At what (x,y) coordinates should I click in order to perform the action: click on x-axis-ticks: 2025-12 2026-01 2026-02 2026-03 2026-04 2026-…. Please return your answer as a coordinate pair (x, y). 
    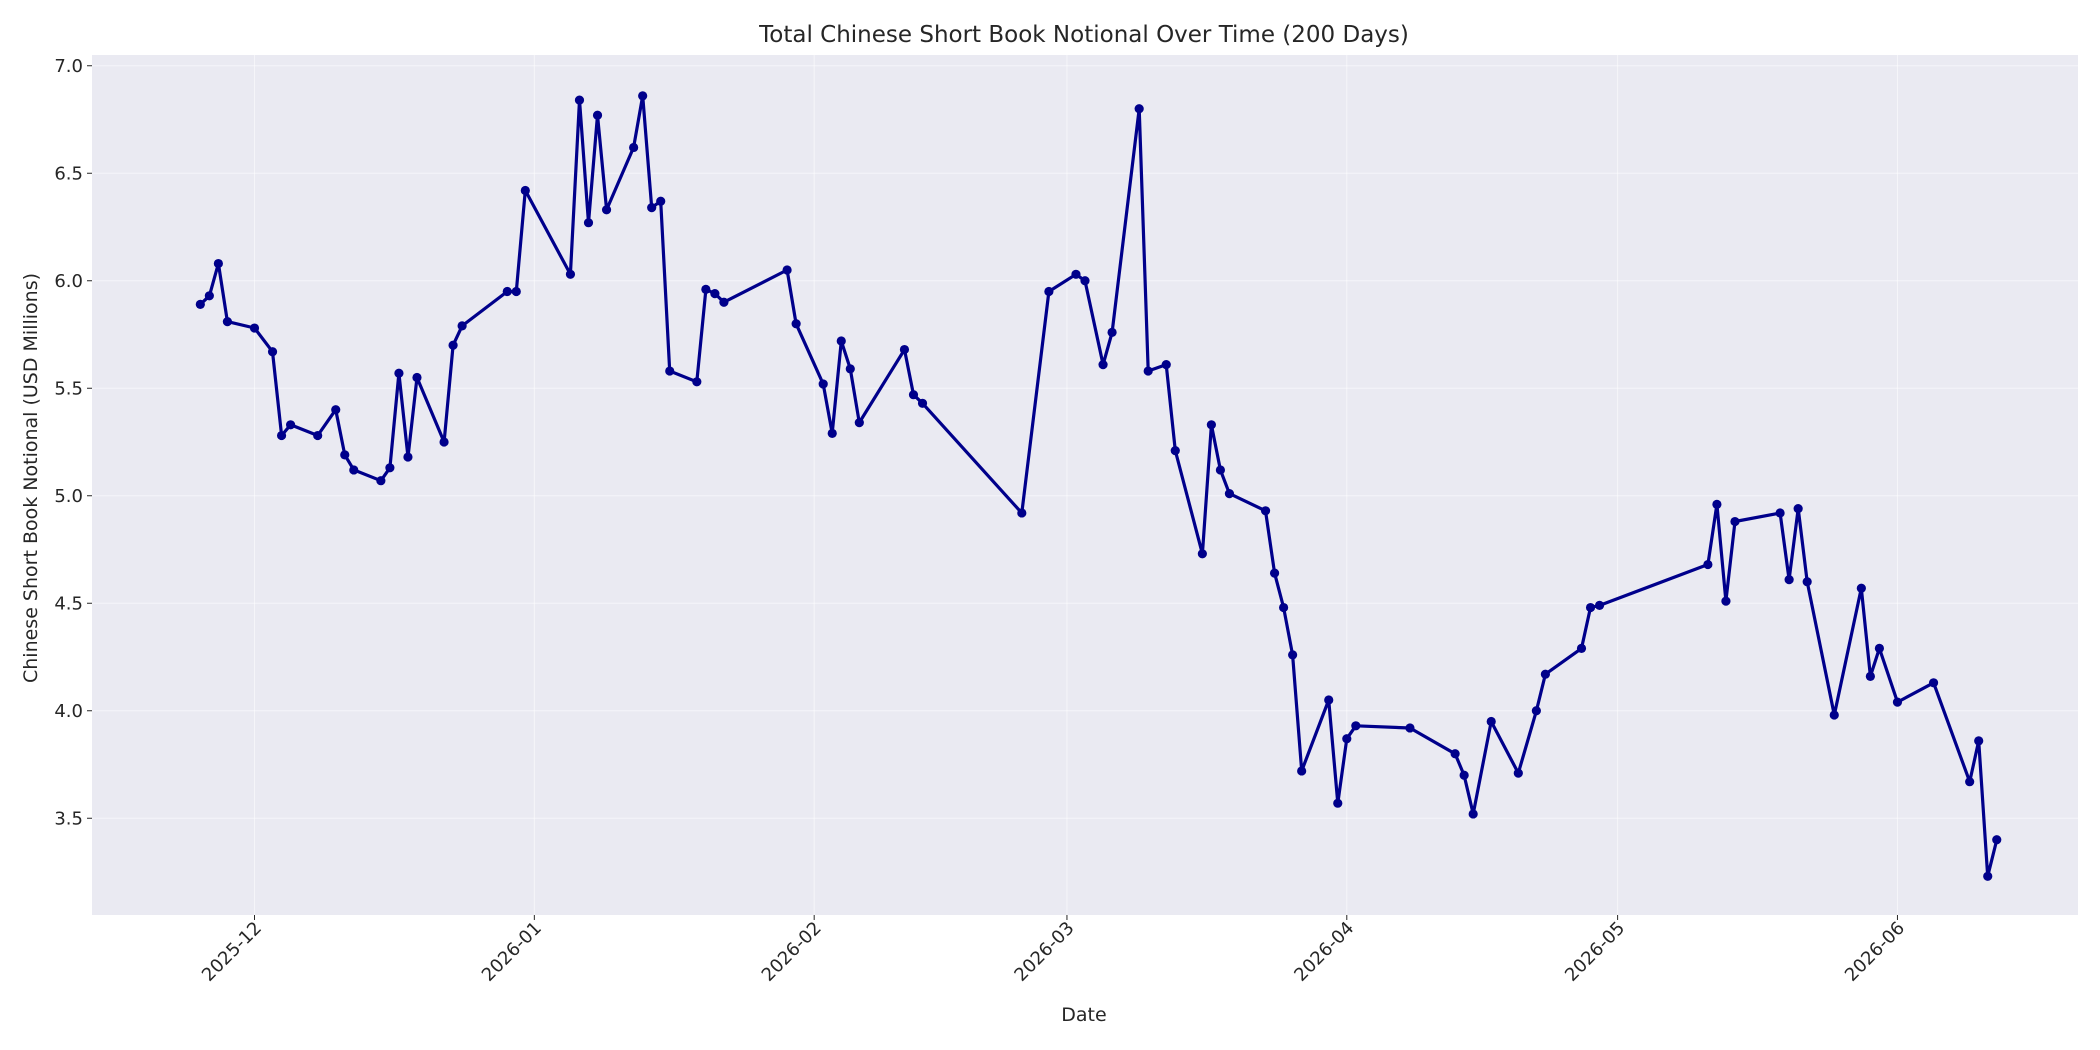
    Looking at the image, I should click on (1053, 950).